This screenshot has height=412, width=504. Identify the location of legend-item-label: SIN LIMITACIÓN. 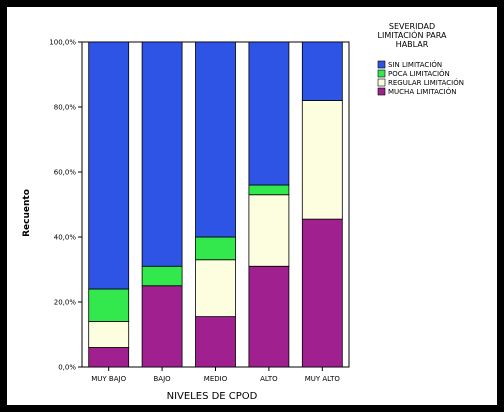
(415, 64).